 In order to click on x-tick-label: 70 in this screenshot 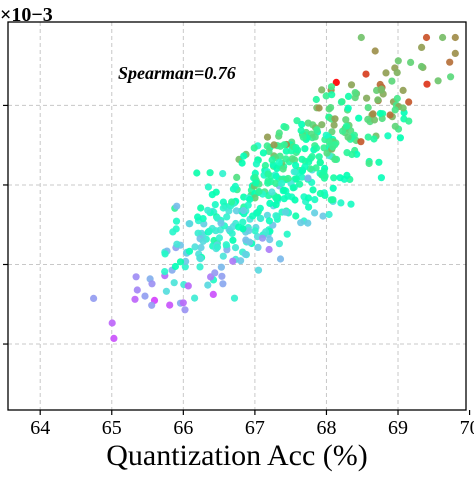, I will do `click(467, 428)`.